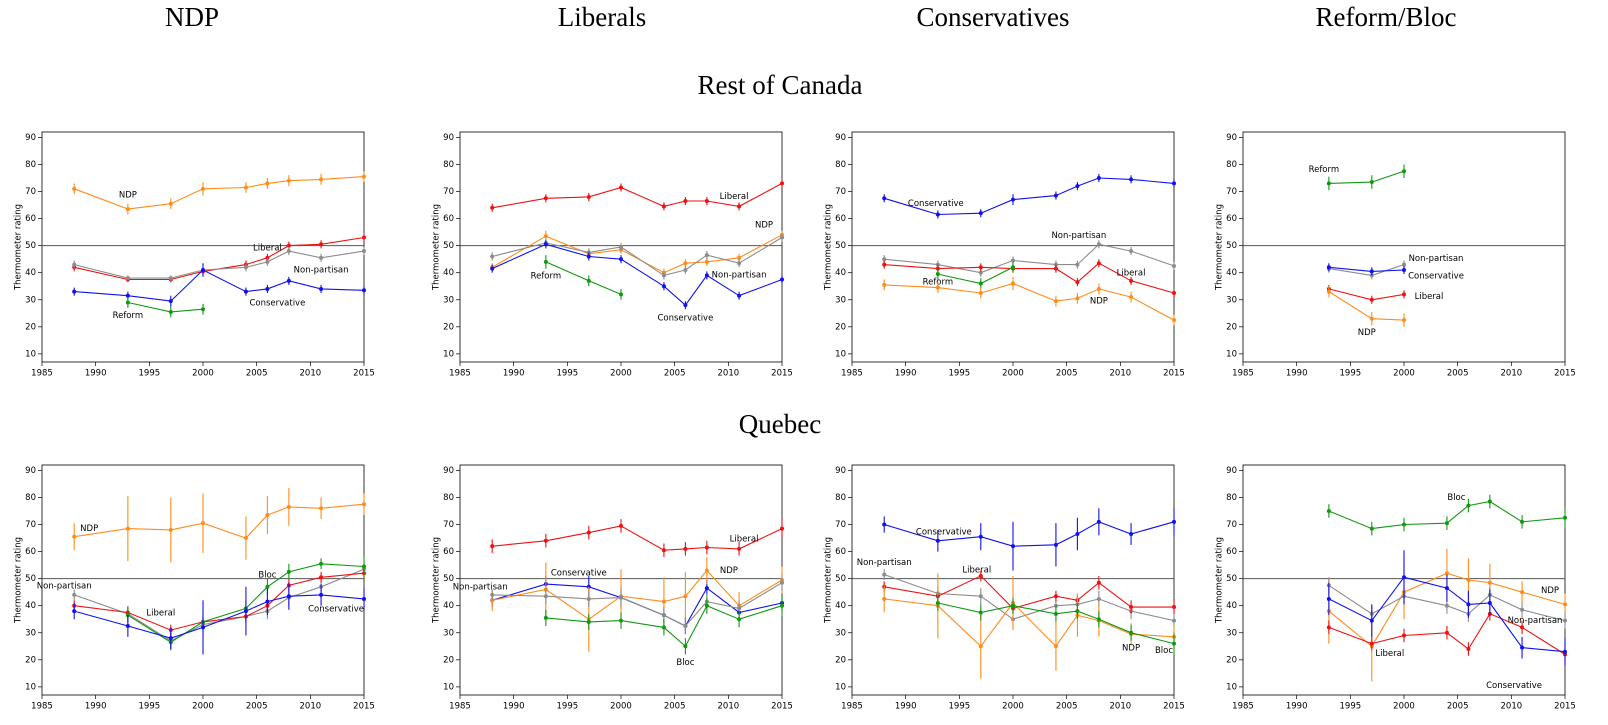 This screenshot has width=1608, height=725. I want to click on x-tick-label: 1985, so click(852, 707).